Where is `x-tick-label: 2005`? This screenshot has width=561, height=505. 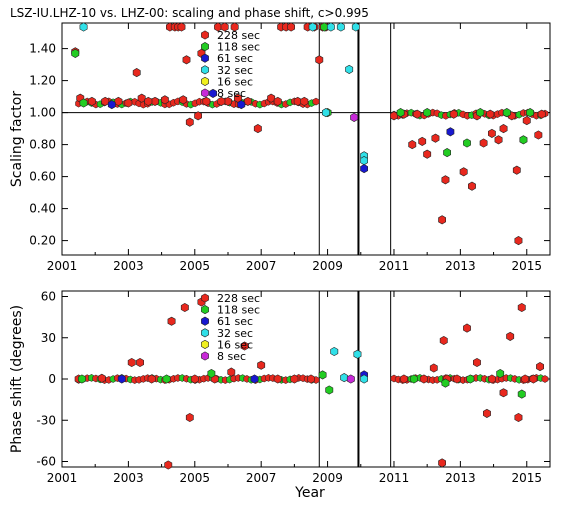
x-tick-label: 2005 is located at coordinates (195, 266).